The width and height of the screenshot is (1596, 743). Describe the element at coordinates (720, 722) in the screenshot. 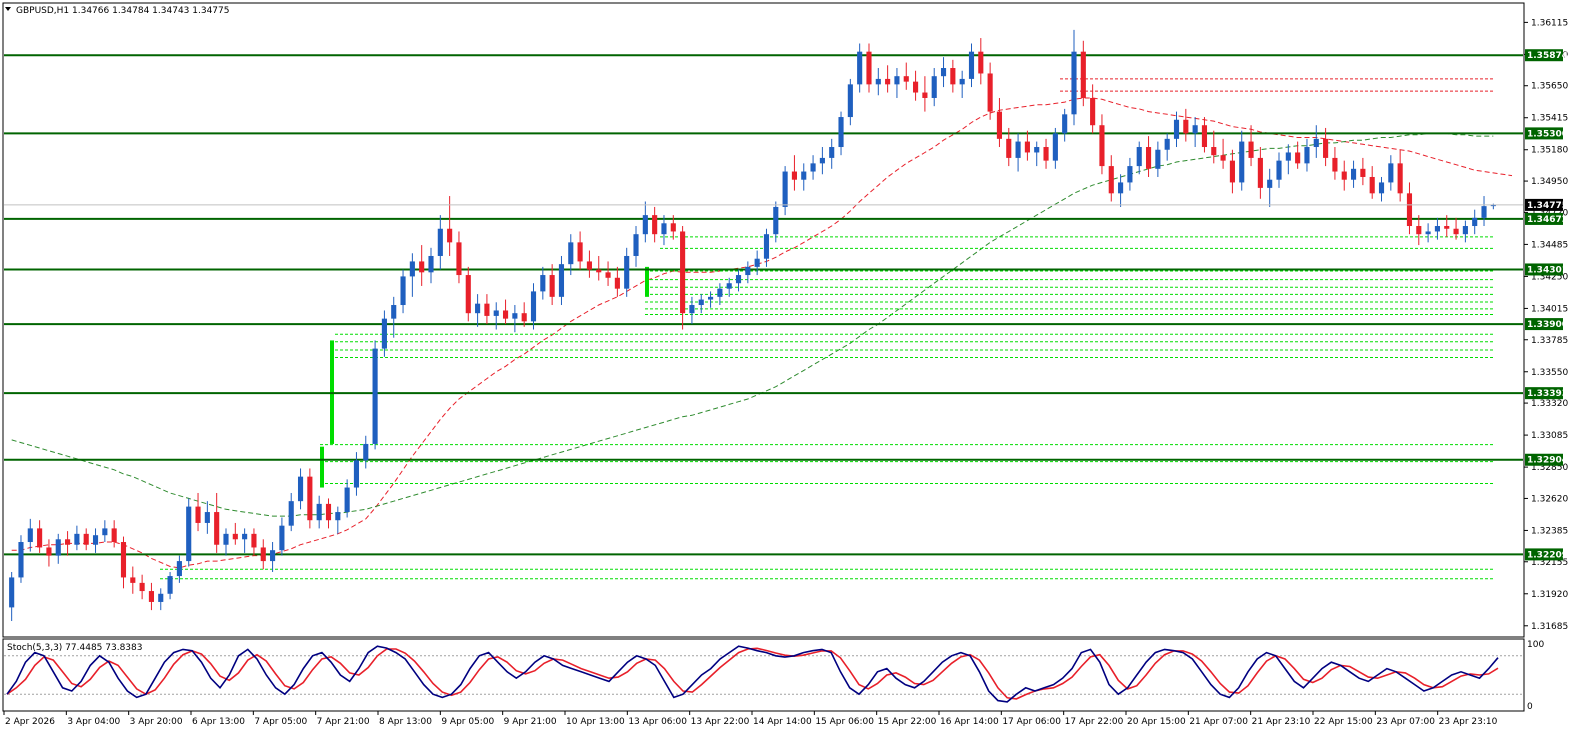

I see `time-tick-label: 13 Apr 22:00` at that location.